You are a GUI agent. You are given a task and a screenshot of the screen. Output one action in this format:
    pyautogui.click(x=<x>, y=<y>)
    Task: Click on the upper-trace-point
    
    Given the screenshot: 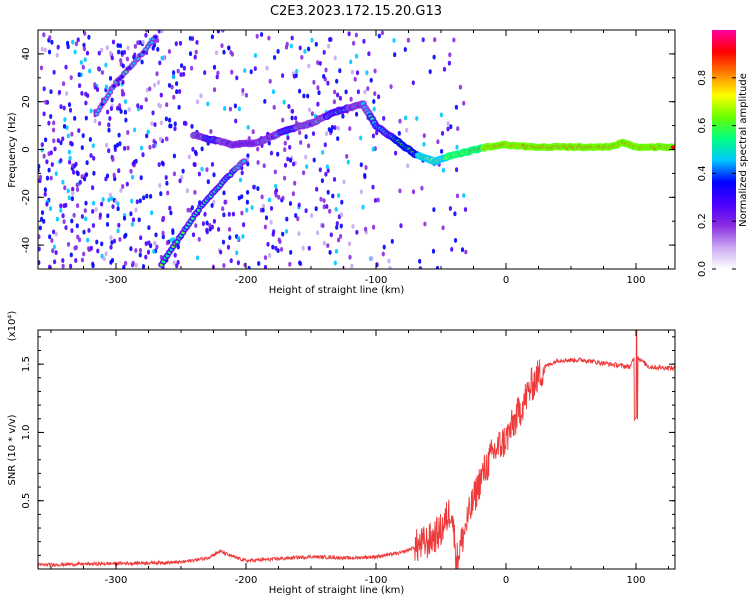 What is the action you would take?
    pyautogui.click(x=138, y=59)
    